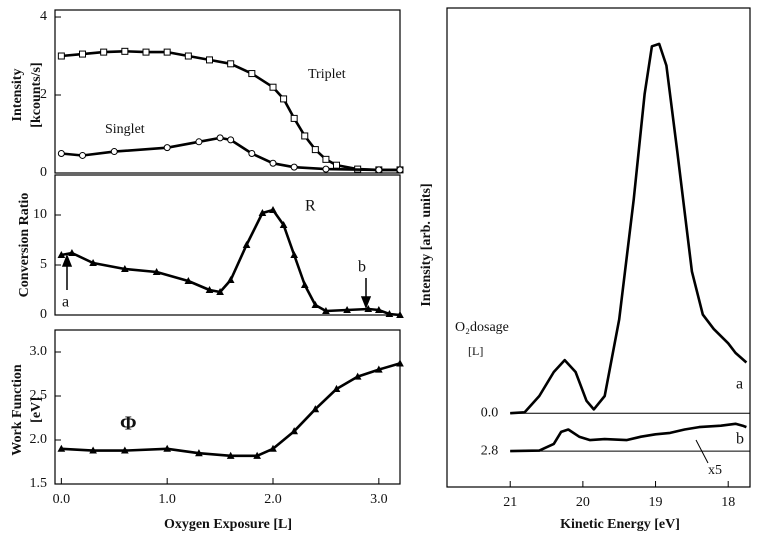 The width and height of the screenshot is (762, 542). I want to click on annotation: Φ, so click(128, 424).